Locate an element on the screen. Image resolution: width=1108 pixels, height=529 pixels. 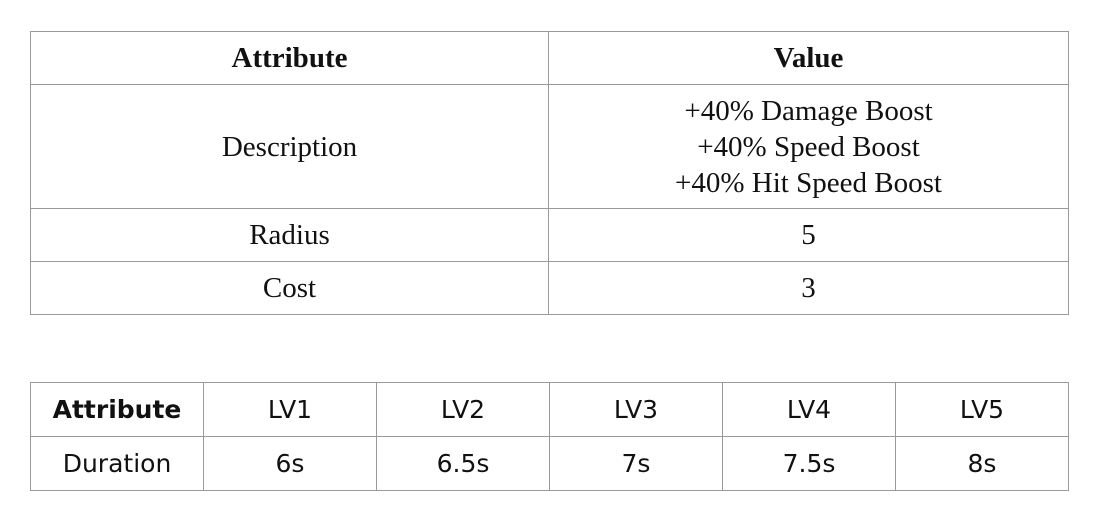
table-row: Duration 6s 6.5s 7s 7.5s 8s is located at coordinates (549, 463).